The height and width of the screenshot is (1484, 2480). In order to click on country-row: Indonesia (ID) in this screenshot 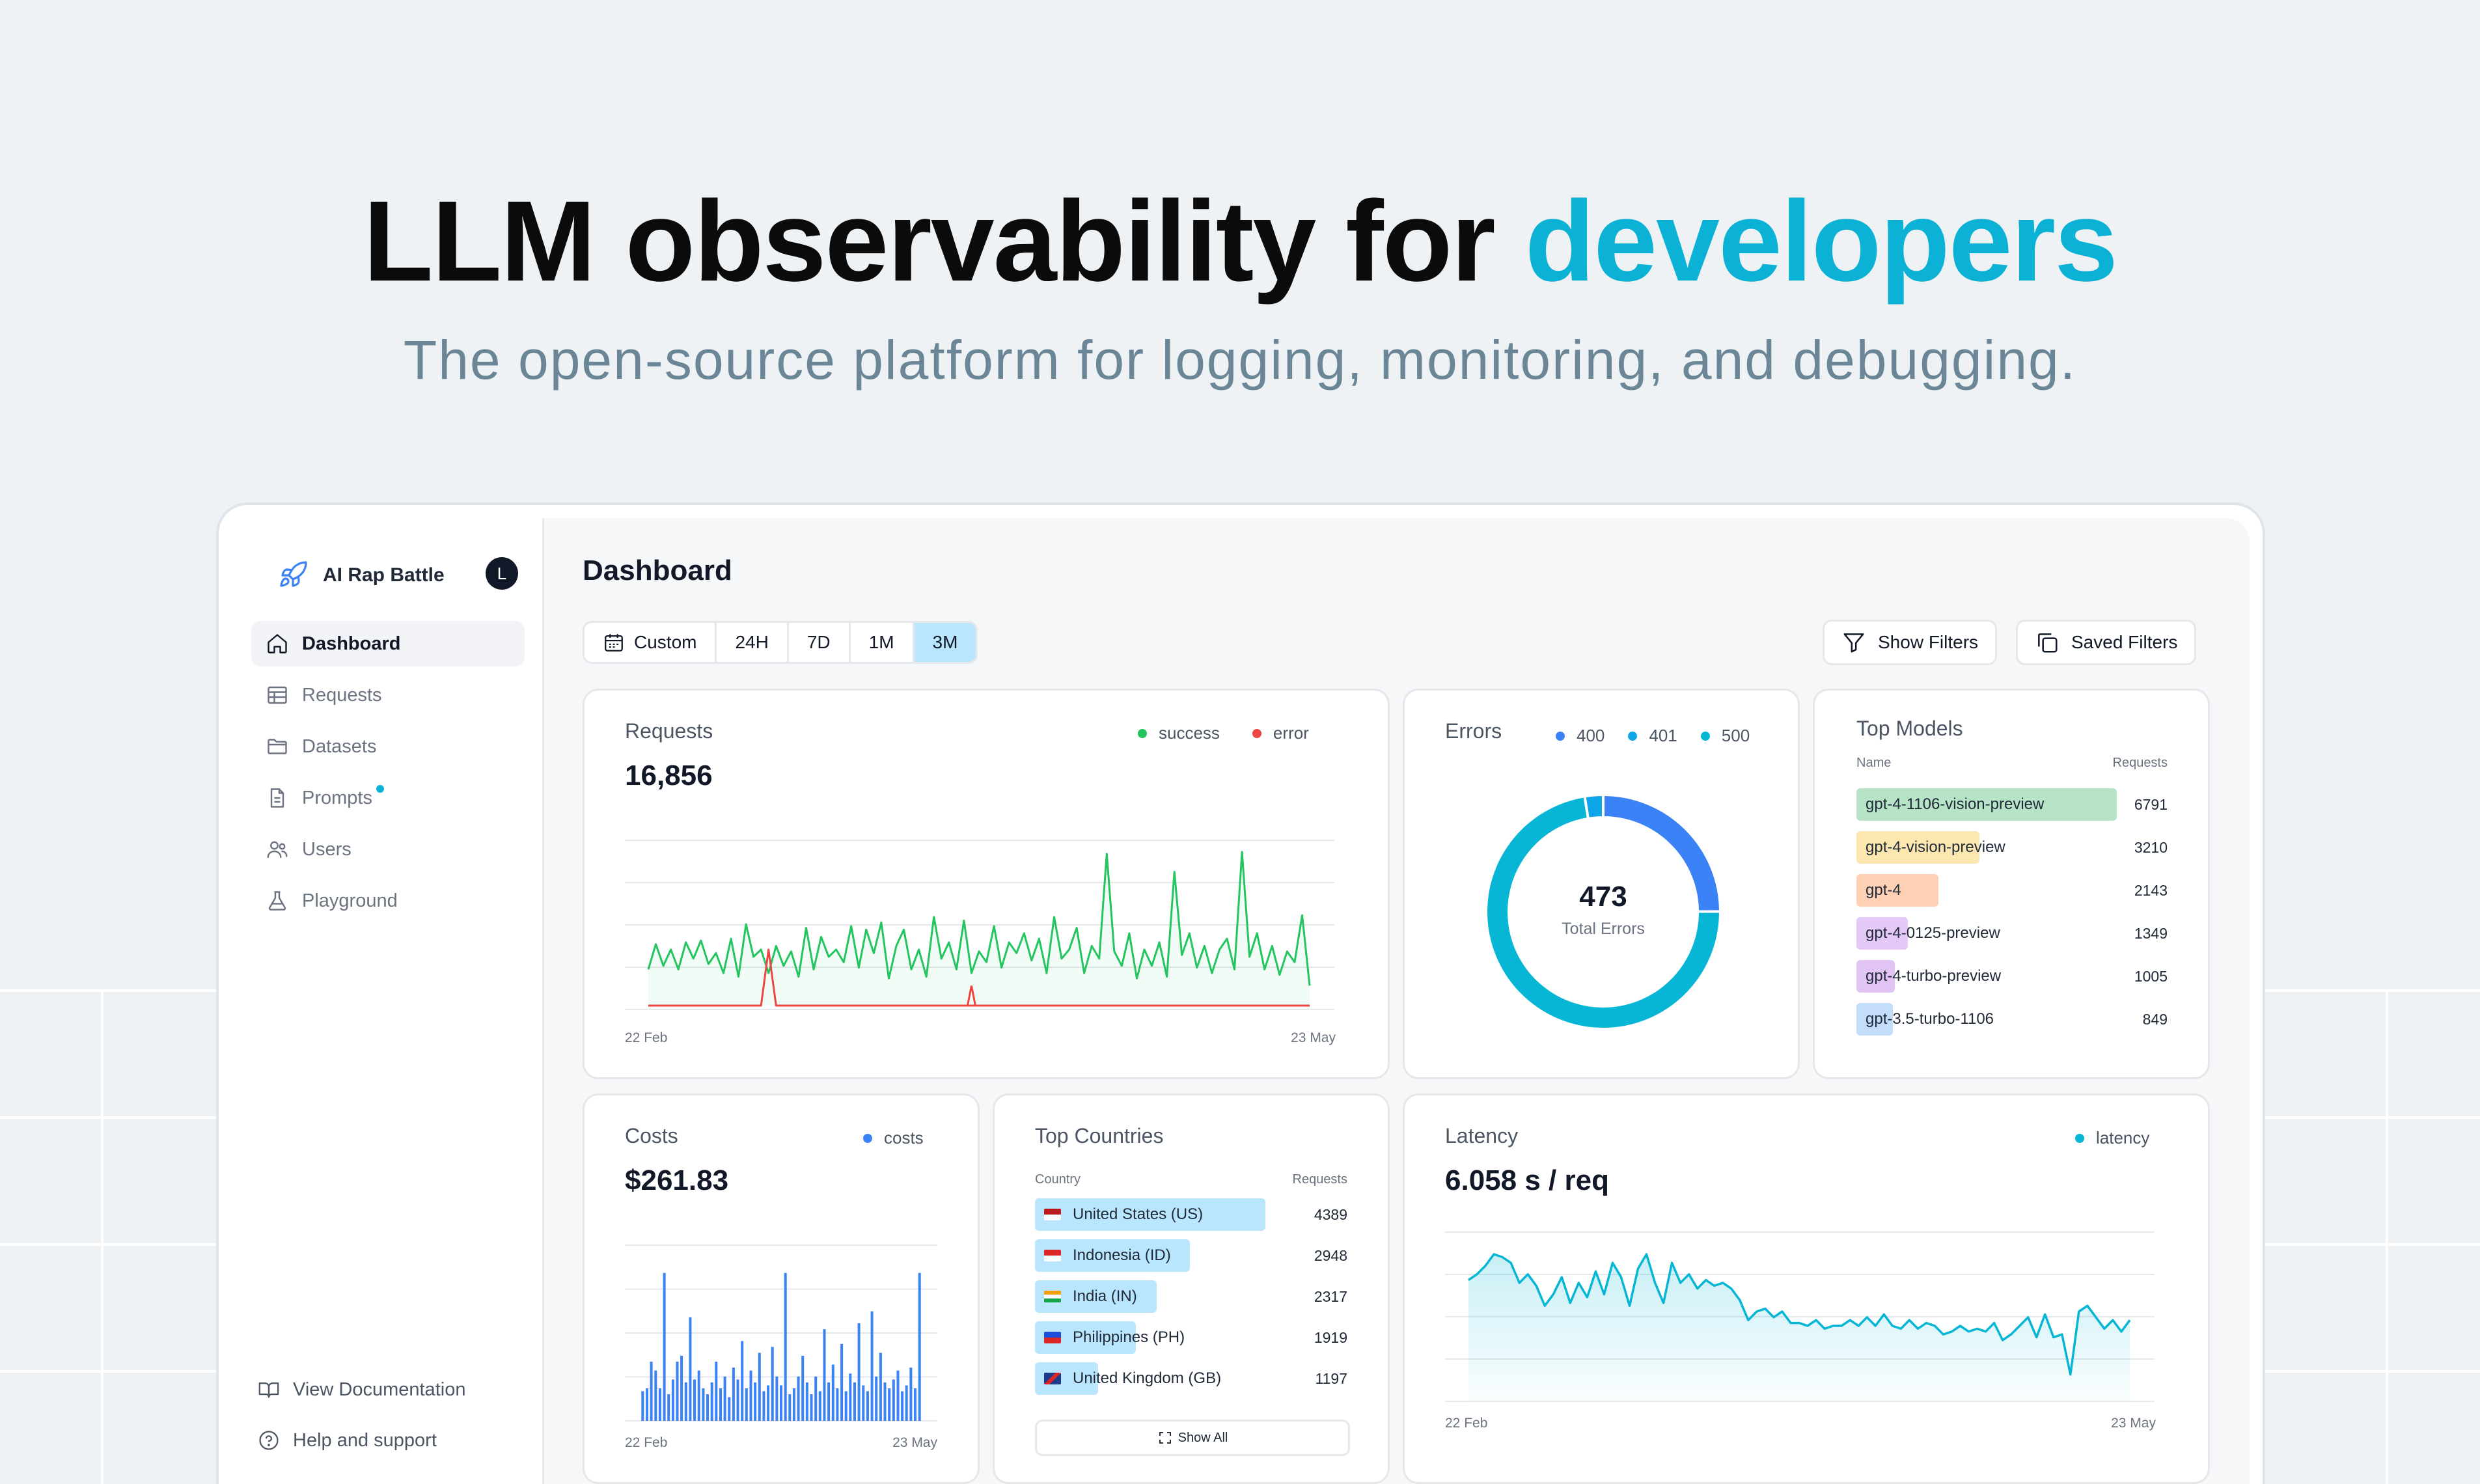, I will do `click(1150, 1255)`.